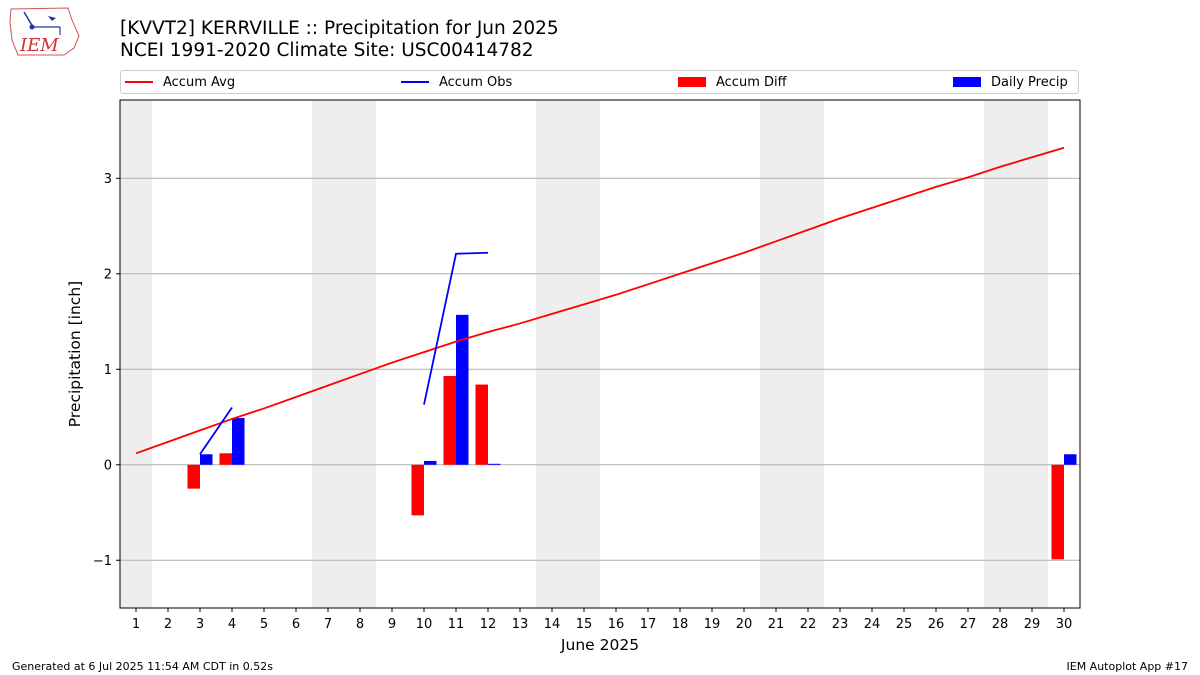 This screenshot has width=1200, height=675. I want to click on legend-label-accum-avg: Accum Avg, so click(199, 82).